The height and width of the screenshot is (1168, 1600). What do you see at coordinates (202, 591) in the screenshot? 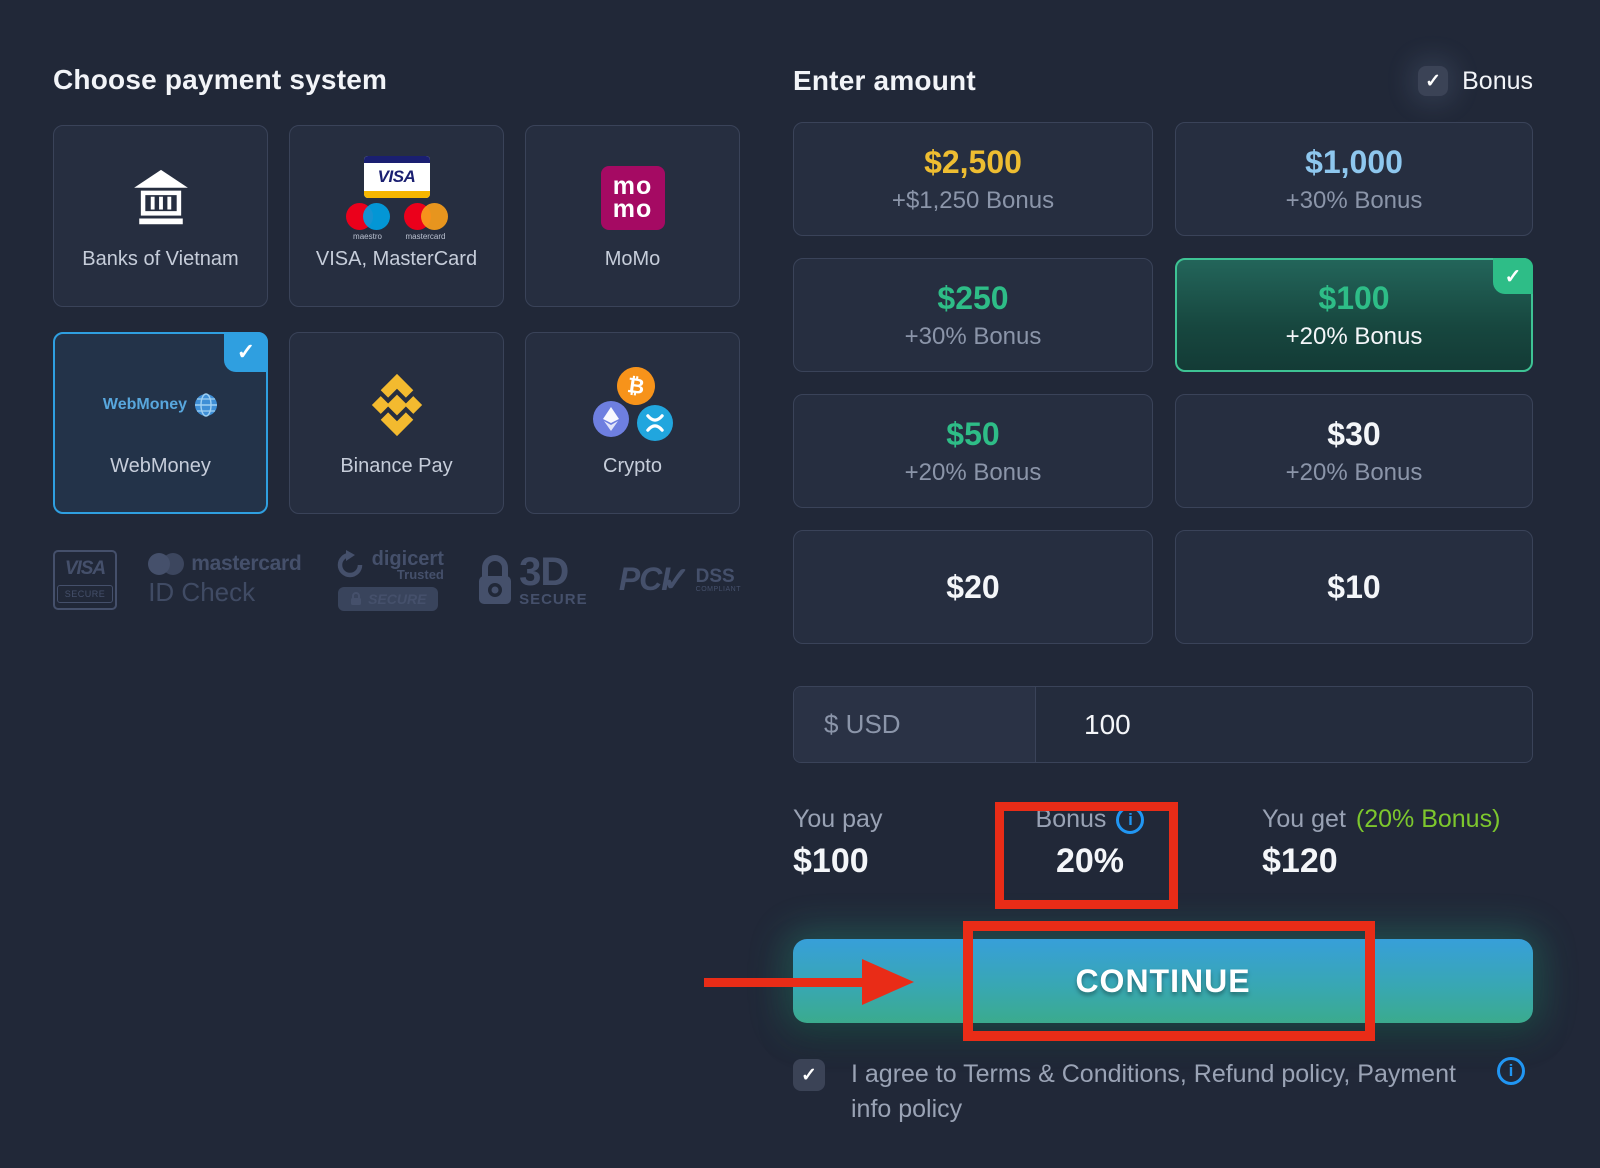
I see `idcheck-badge-word: ID Check` at bounding box center [202, 591].